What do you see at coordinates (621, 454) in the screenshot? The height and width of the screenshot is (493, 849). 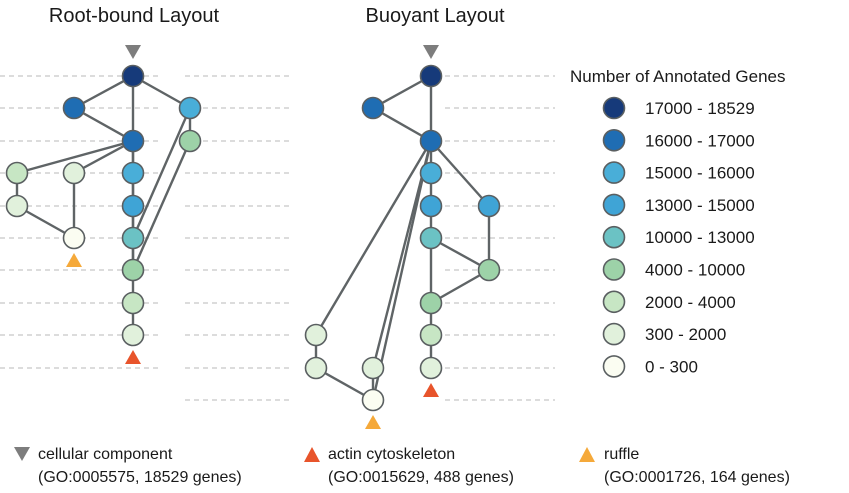 I see `footnote-name: ruffle` at bounding box center [621, 454].